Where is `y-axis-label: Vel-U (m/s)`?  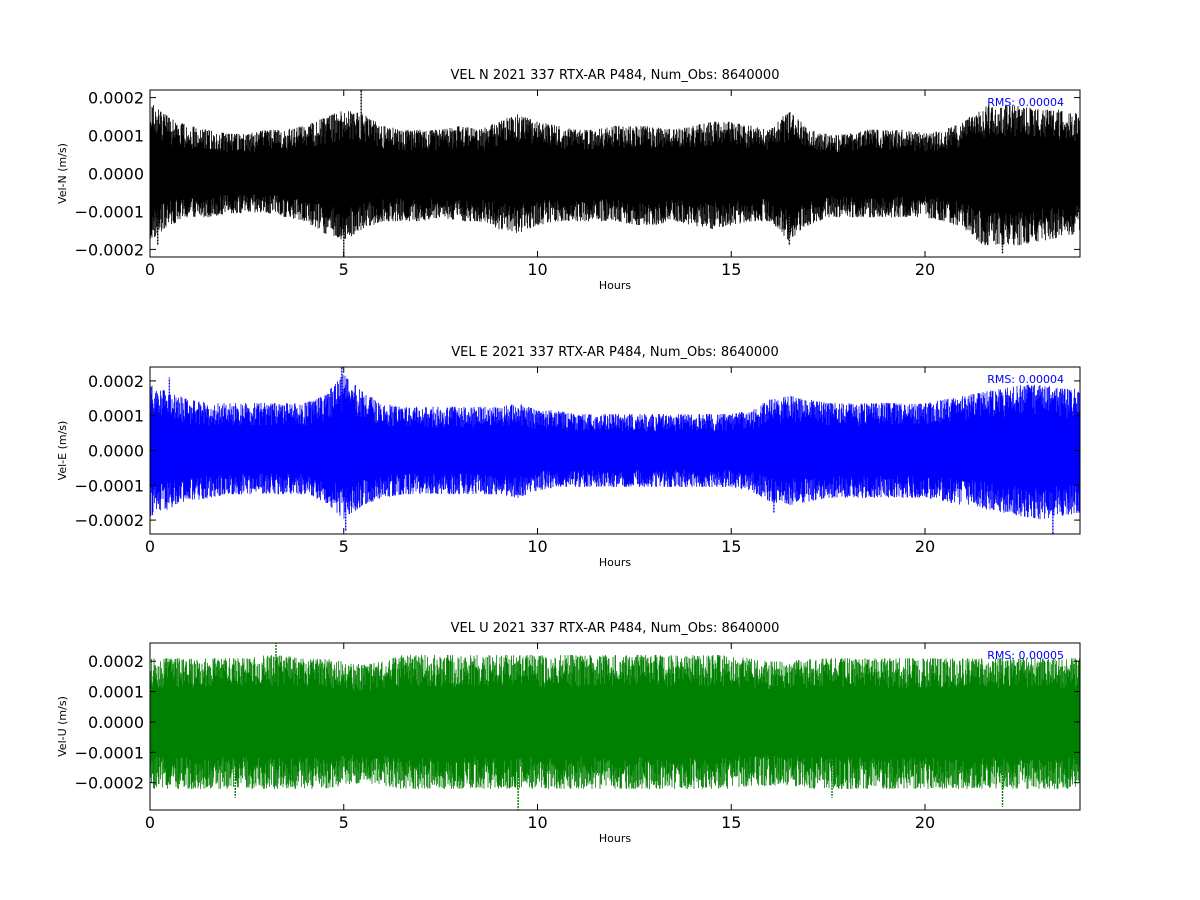 y-axis-label: Vel-U (m/s) is located at coordinates (62, 726).